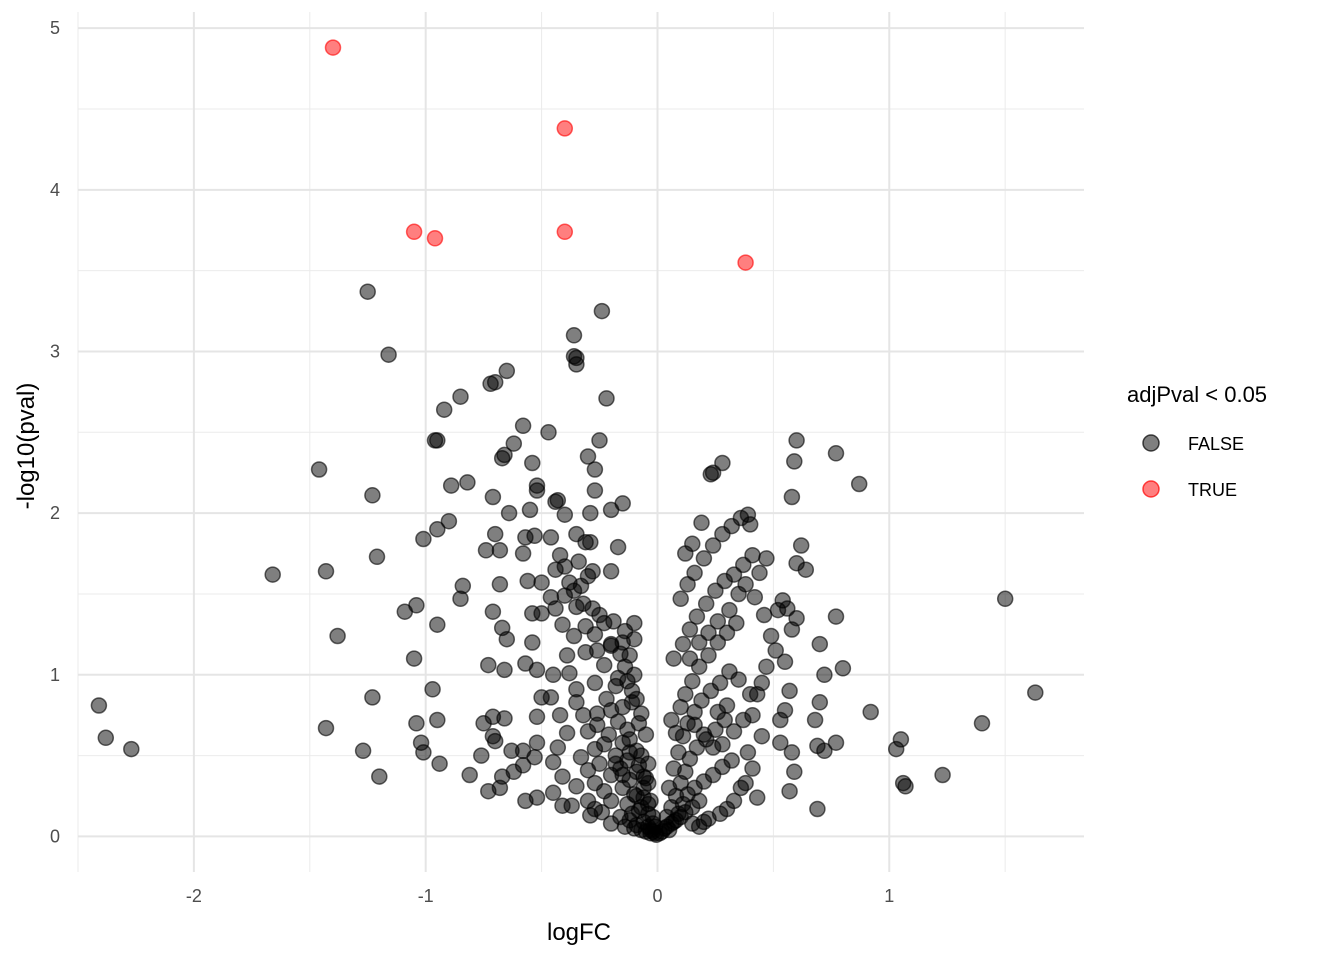  What do you see at coordinates (55, 432) in the screenshot?
I see `y-tick-labels: 0 1 2 3 4 5` at bounding box center [55, 432].